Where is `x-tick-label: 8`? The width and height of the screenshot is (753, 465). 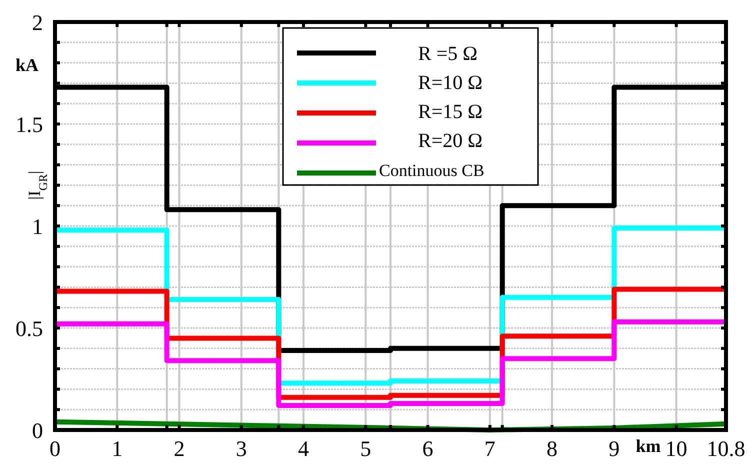 x-tick-label: 8 is located at coordinates (552, 448).